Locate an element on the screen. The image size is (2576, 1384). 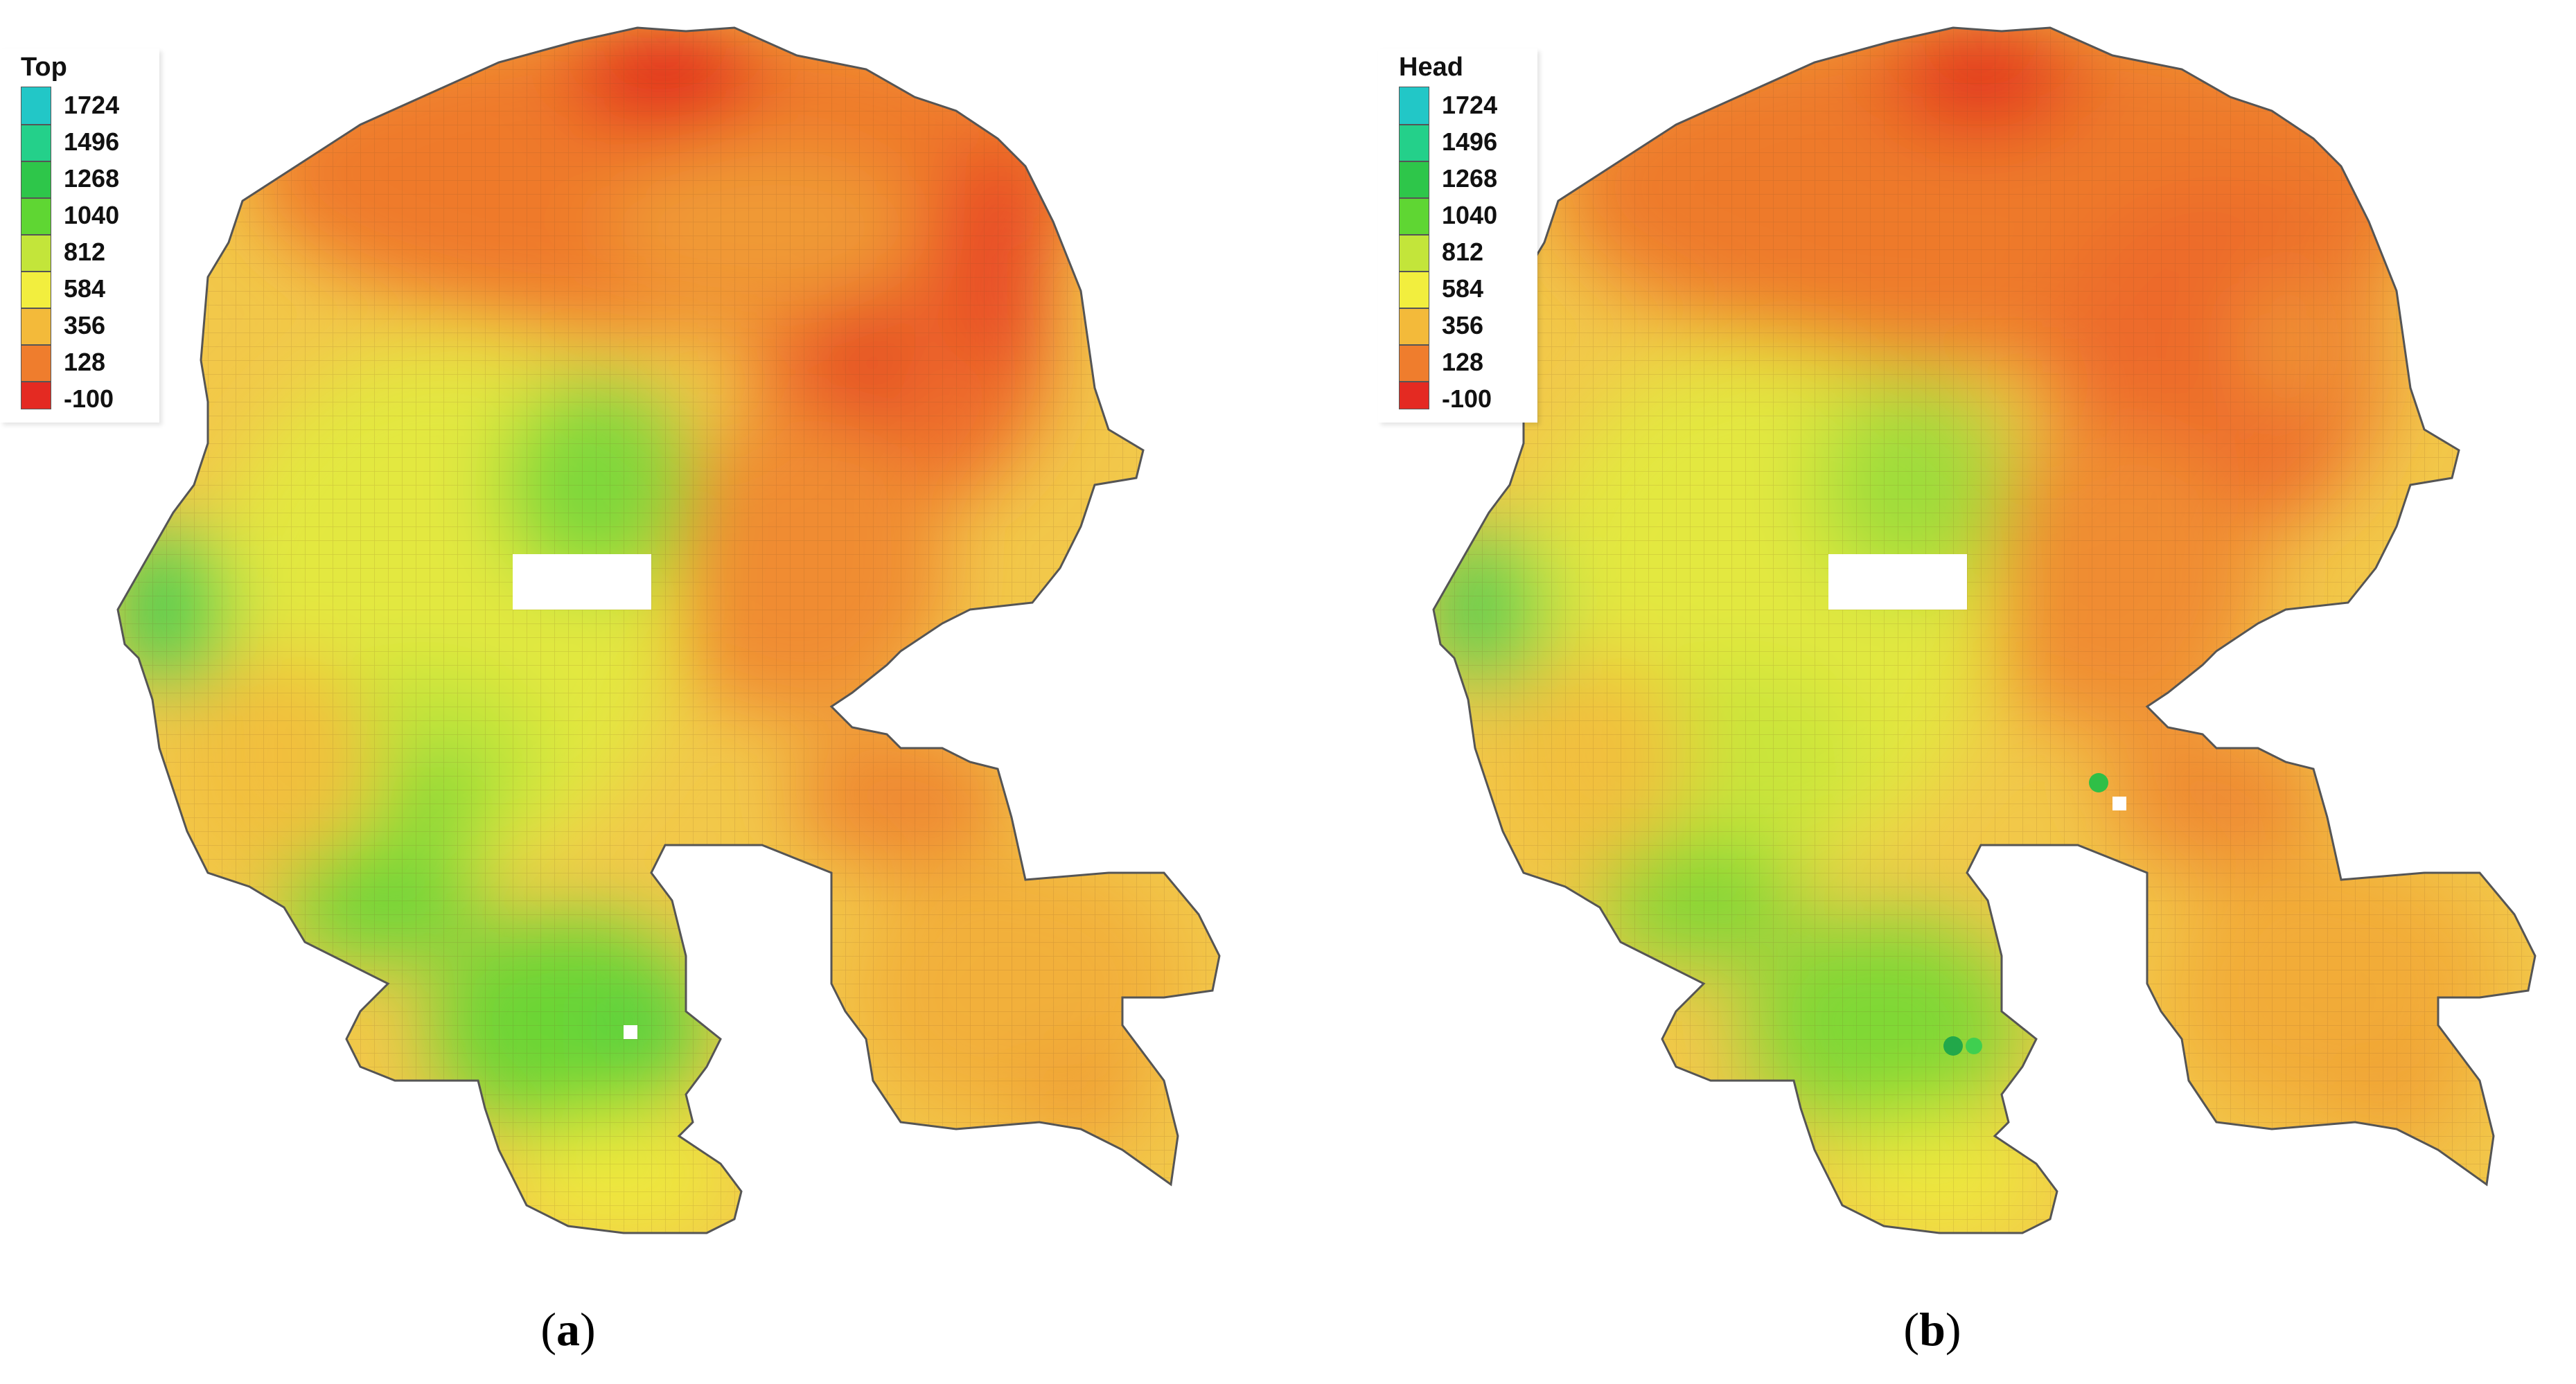
caption-letter: a is located at coordinates (568, 1329).